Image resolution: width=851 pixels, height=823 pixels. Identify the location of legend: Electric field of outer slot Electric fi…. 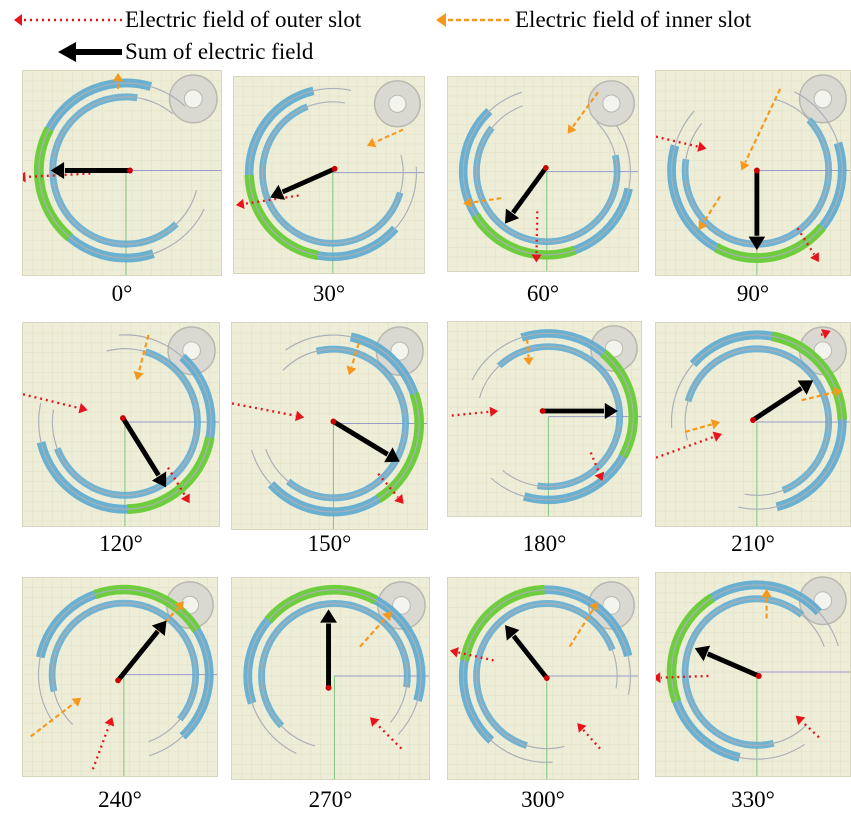
(425, 35).